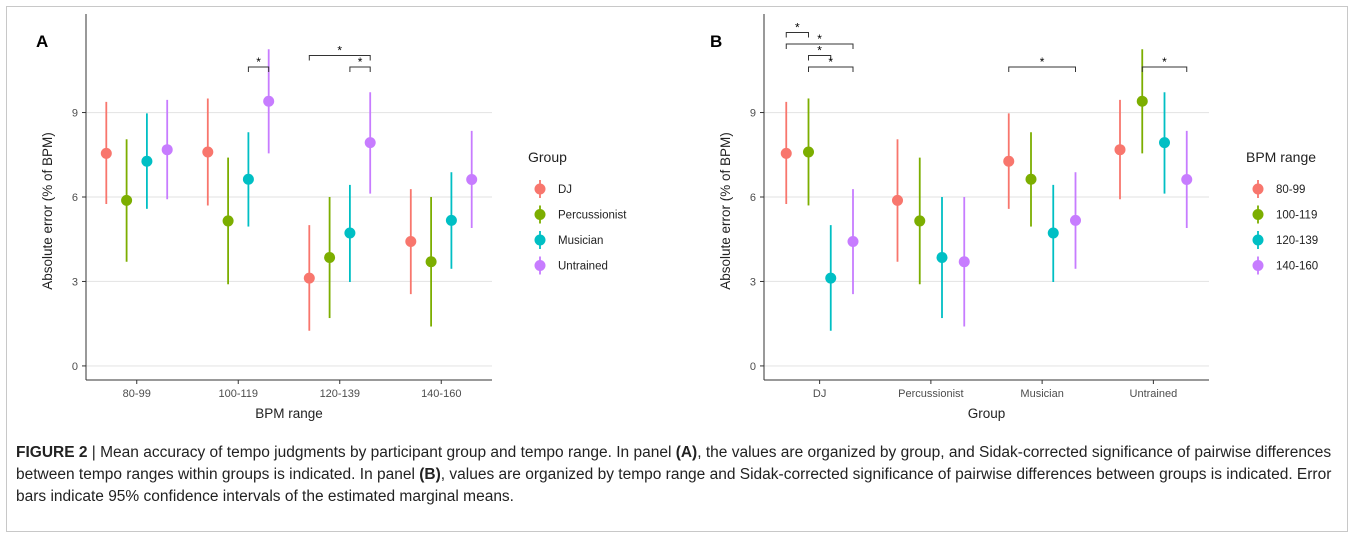 Image resolution: width=1354 pixels, height=538 pixels. I want to click on x-tick-label: Musician, so click(1041, 394).